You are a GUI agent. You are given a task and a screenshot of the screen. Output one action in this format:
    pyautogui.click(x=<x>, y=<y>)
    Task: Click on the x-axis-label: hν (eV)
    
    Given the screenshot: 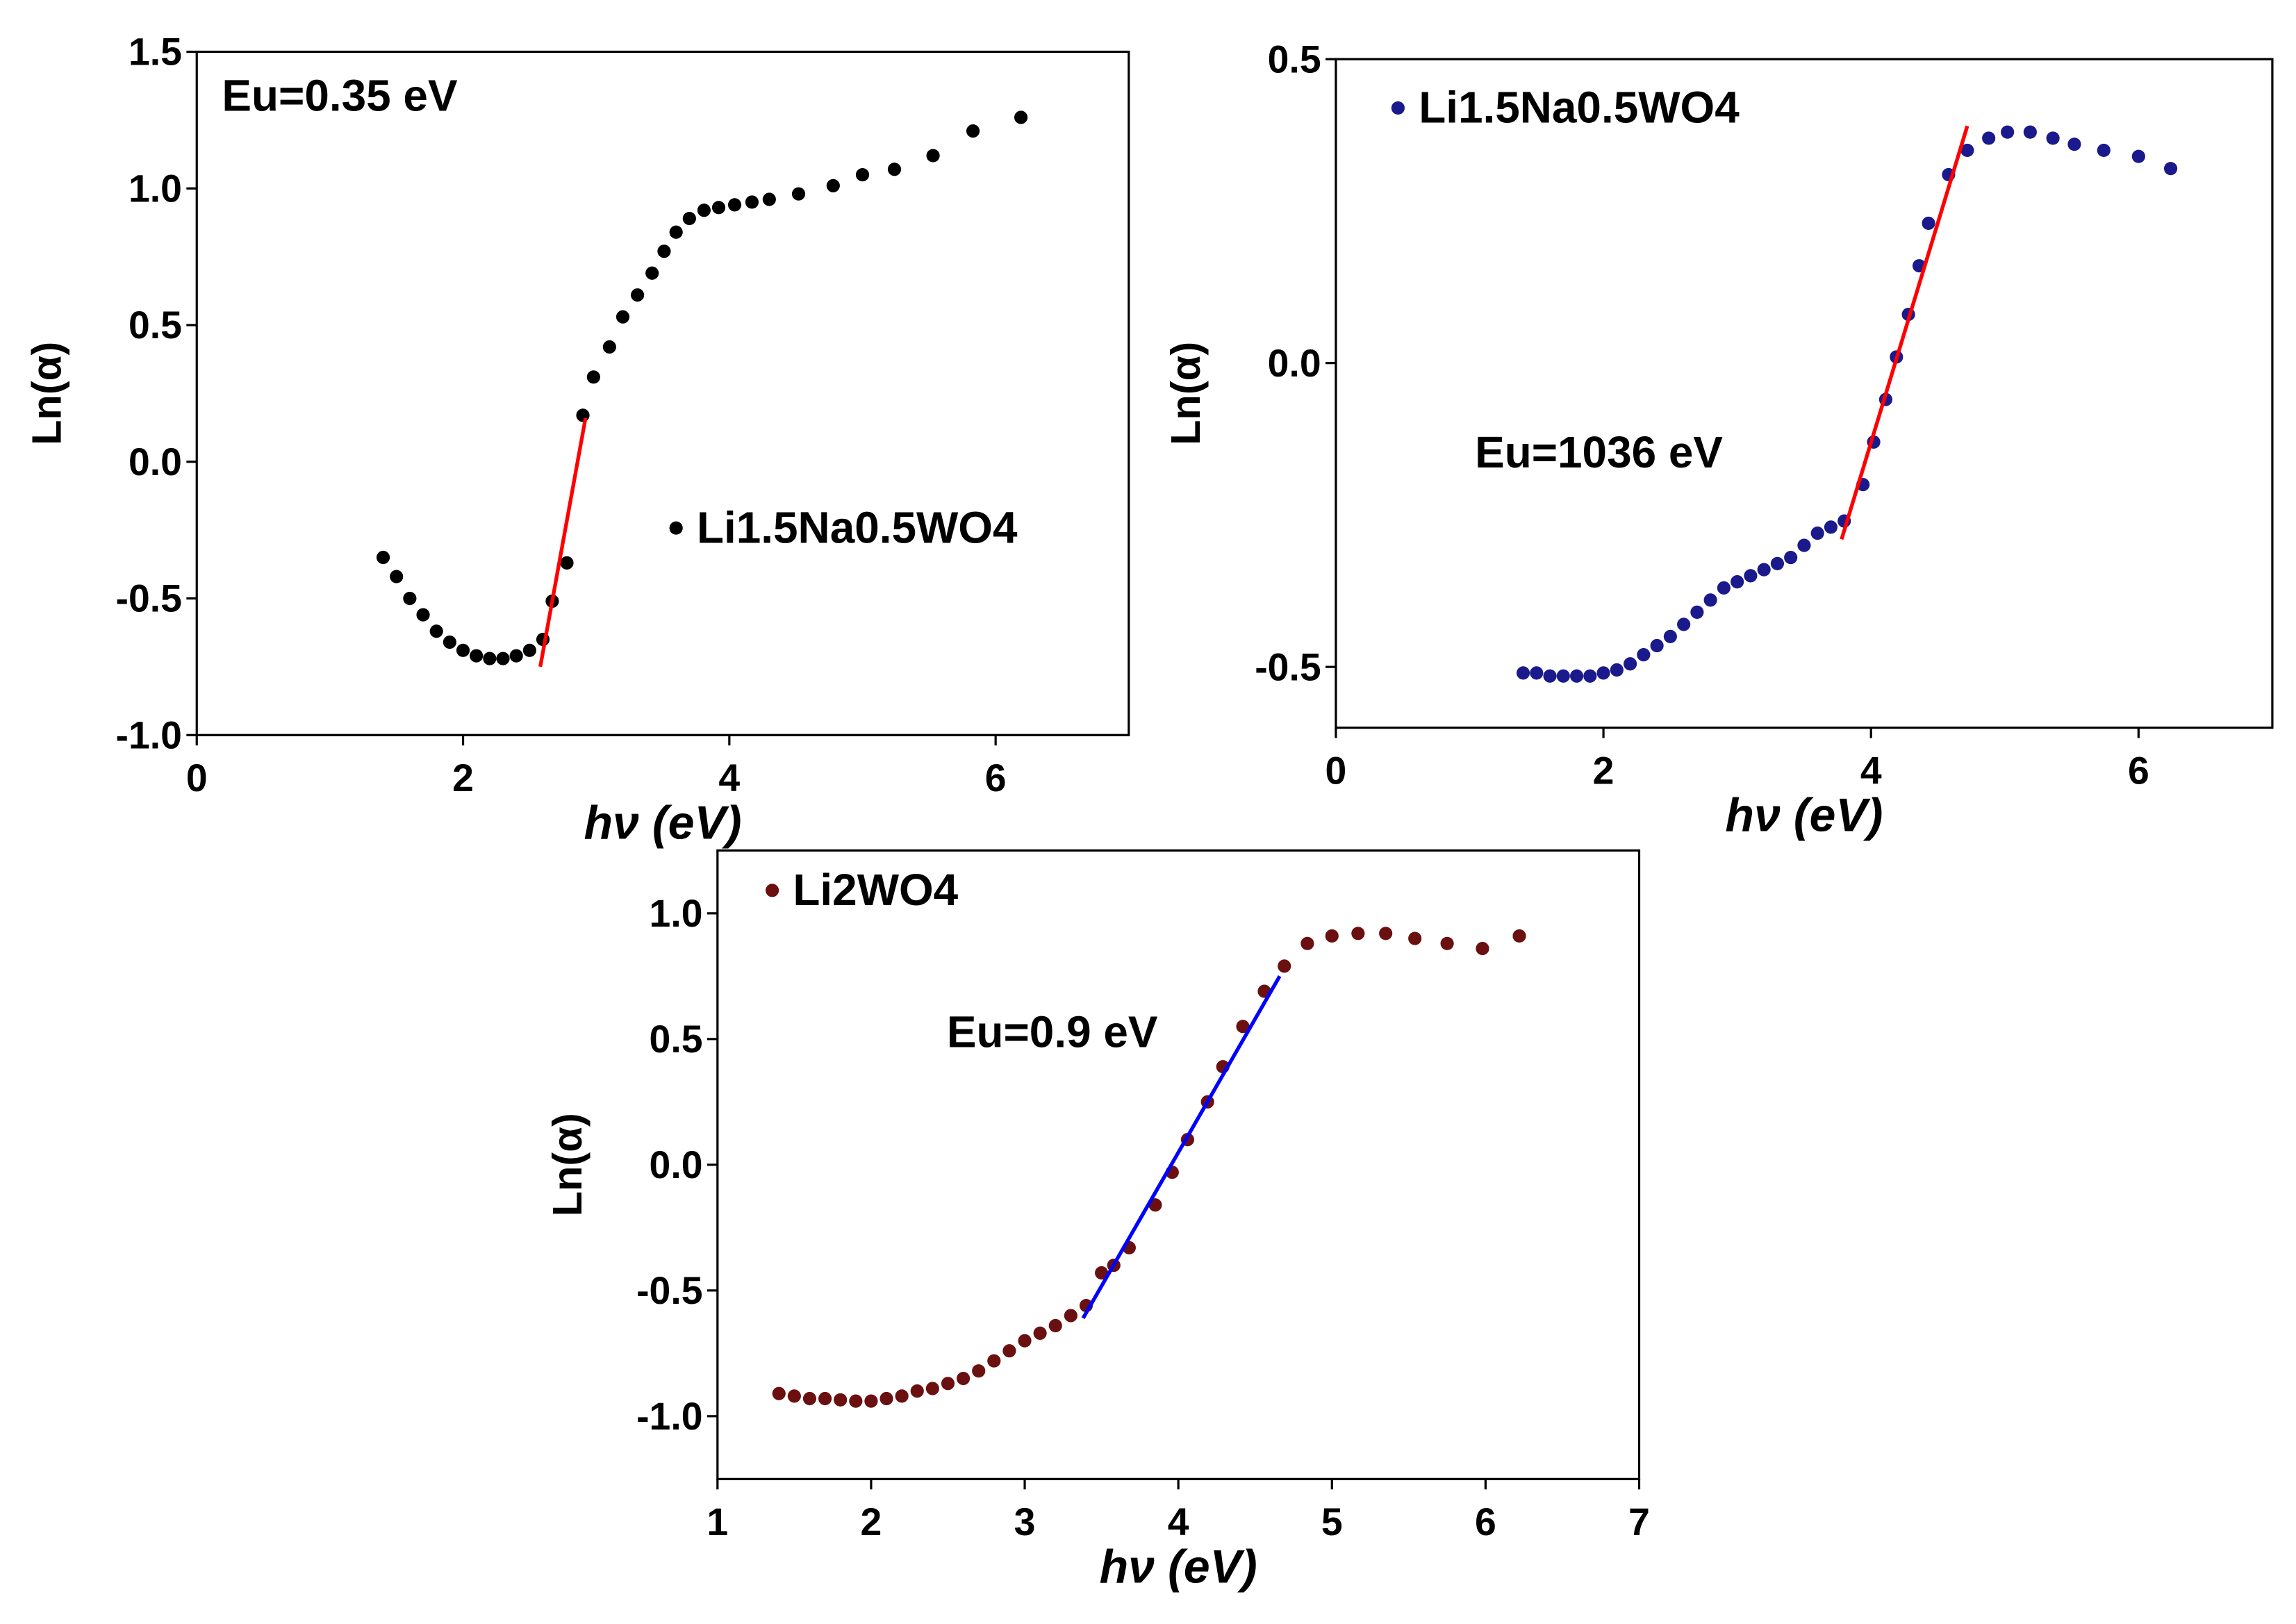 What is the action you would take?
    pyautogui.click(x=662, y=823)
    